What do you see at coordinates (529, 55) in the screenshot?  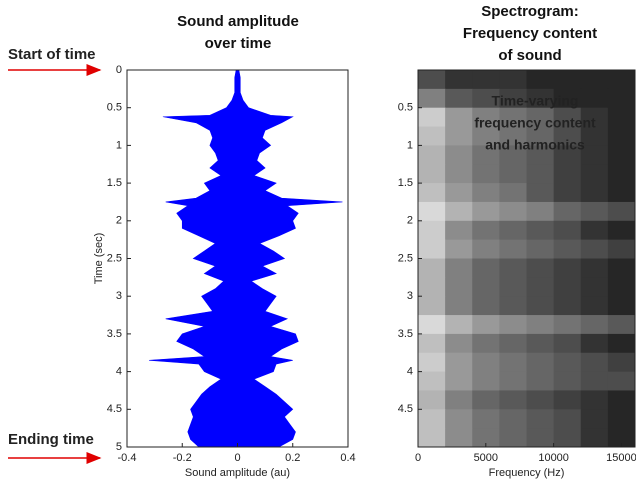 I see `chart-title: of sound` at bounding box center [529, 55].